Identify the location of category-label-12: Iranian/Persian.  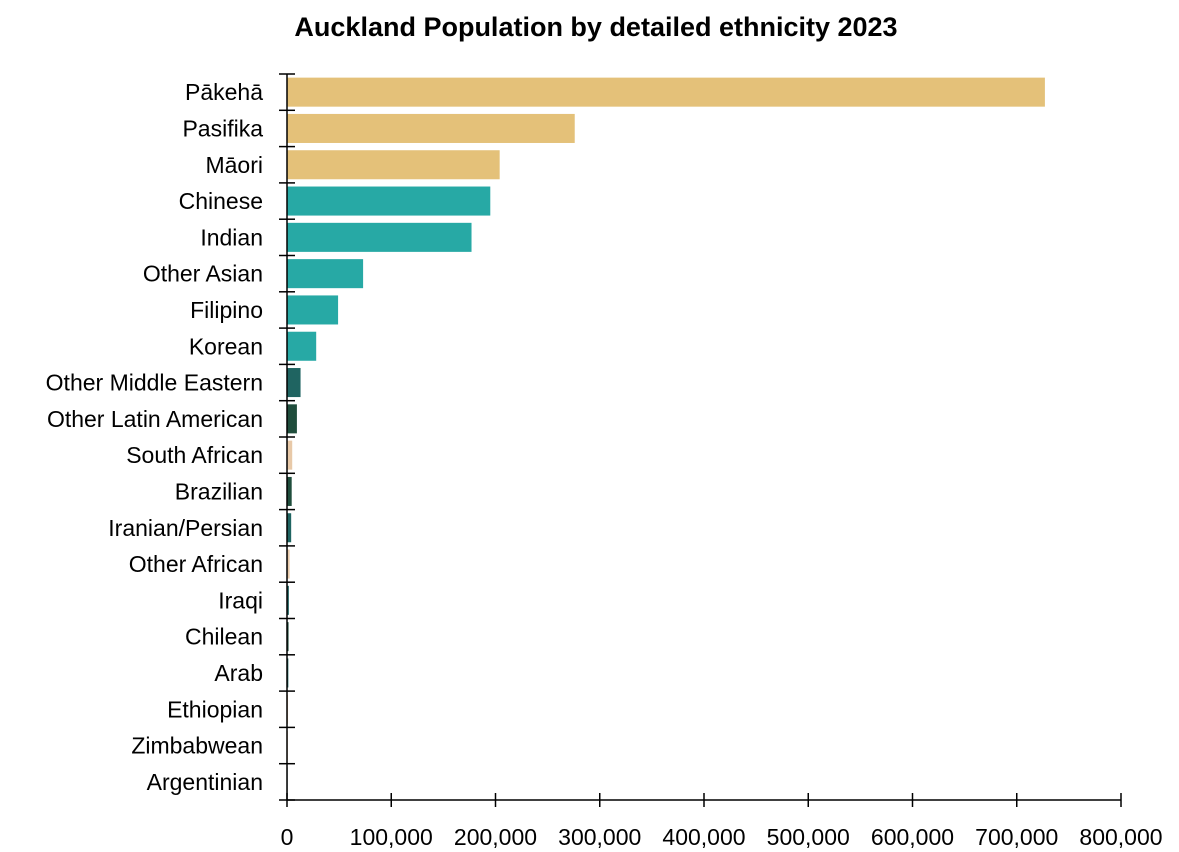
(185, 528).